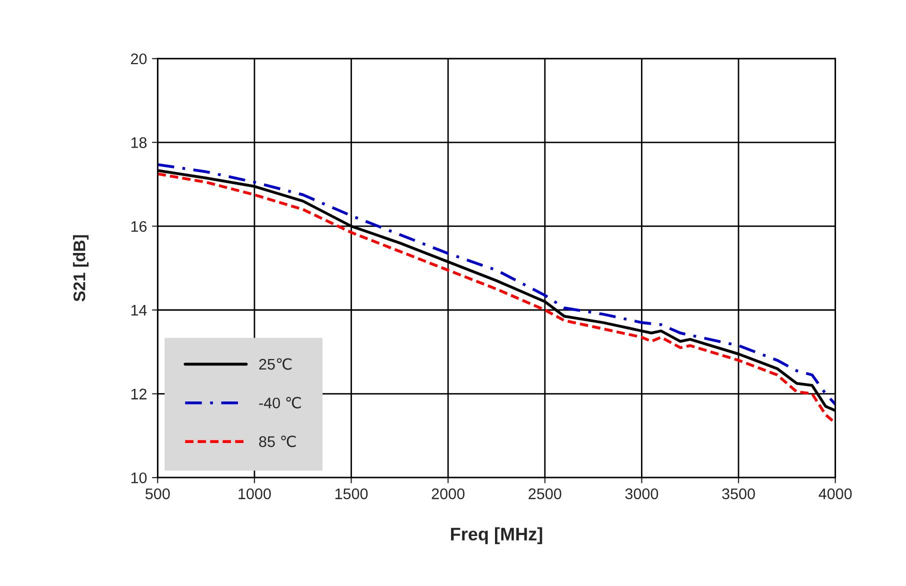 The width and height of the screenshot is (906, 586). Describe the element at coordinates (641, 494) in the screenshot. I see `x-tick-label: 3000` at that location.